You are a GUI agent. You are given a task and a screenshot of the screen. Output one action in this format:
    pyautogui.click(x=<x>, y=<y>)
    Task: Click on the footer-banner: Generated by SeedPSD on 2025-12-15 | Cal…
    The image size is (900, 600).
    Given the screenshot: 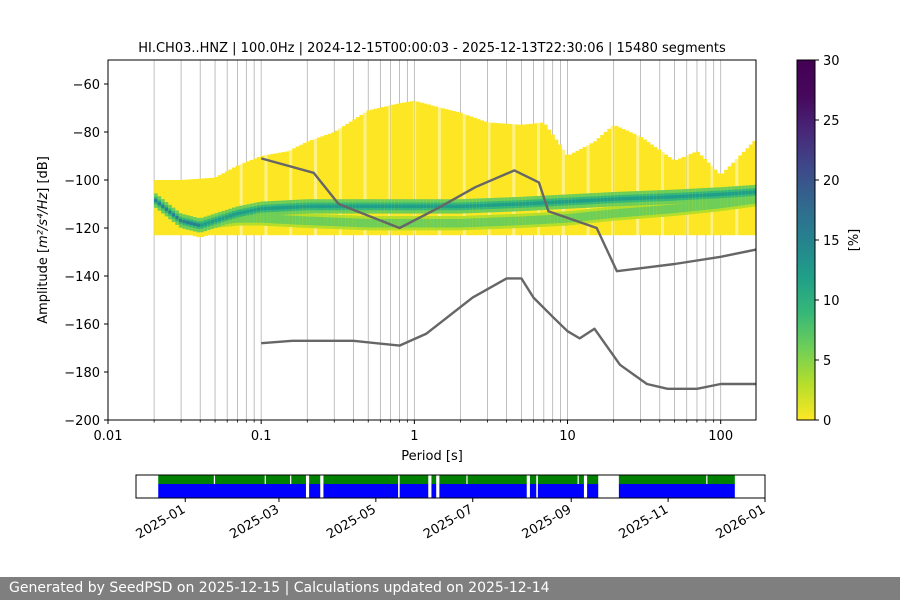 What is the action you would take?
    pyautogui.click(x=450, y=588)
    